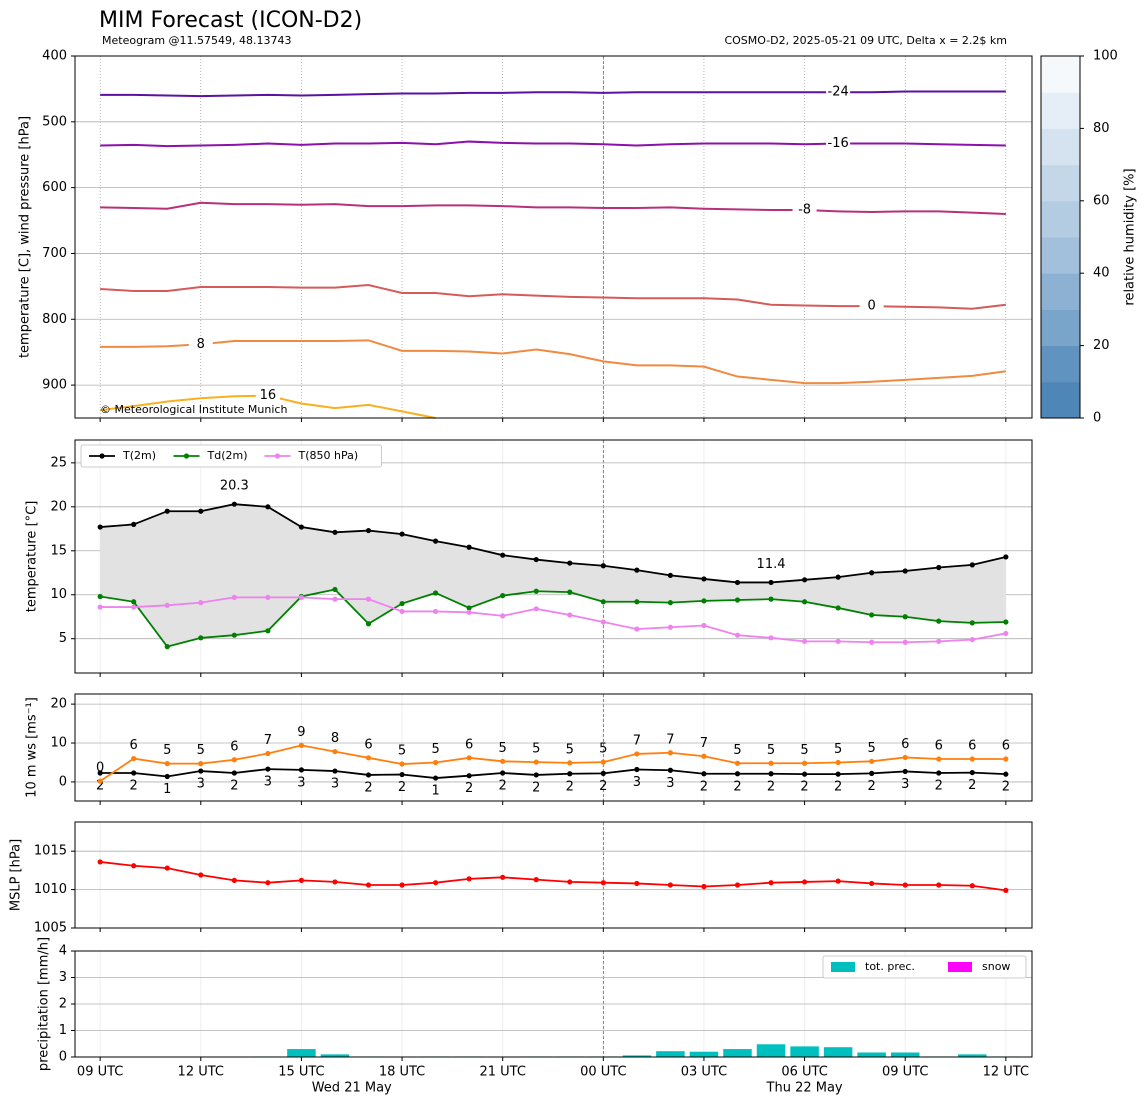 This screenshot has width=1148, height=1105. What do you see at coordinates (553, 747) in the screenshot?
I see `axes-frame` at bounding box center [553, 747].